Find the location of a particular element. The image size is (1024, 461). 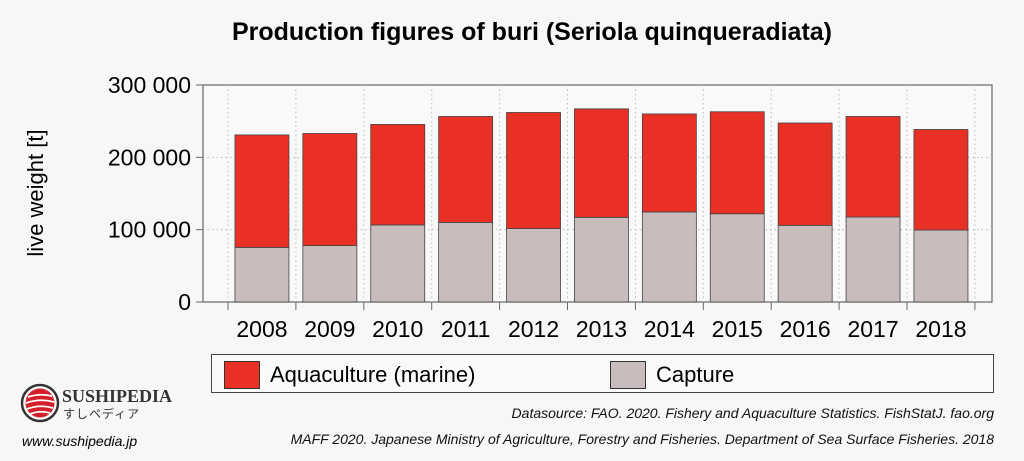

x-tick-label: 2010 is located at coordinates (397, 329).